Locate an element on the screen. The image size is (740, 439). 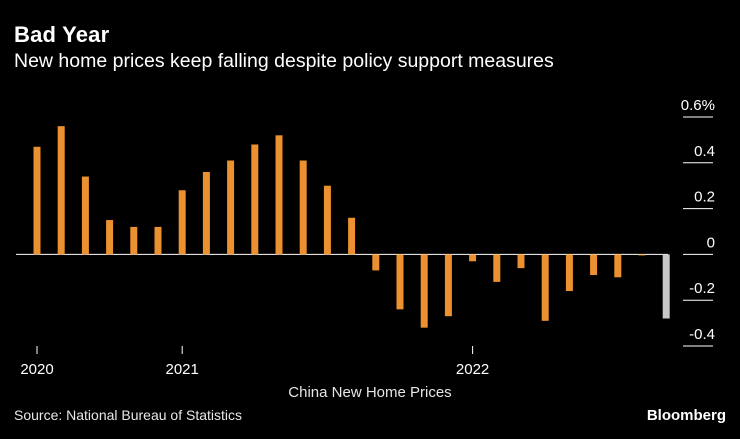
x-tick-label: 2020 is located at coordinates (36, 369).